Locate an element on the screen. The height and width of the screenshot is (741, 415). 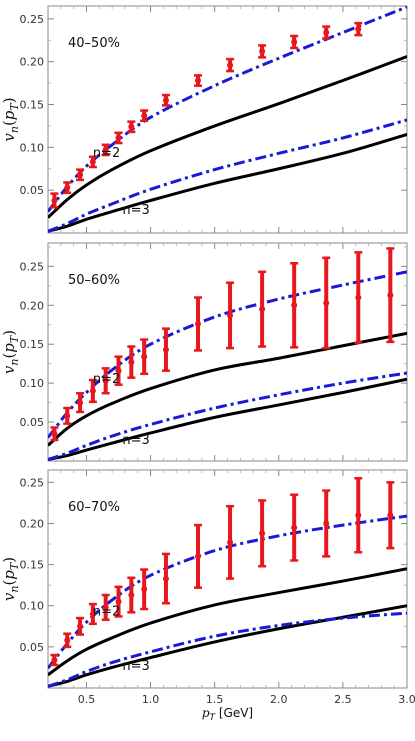
model-curve-n-2-solid is located at coordinates (227, 622).